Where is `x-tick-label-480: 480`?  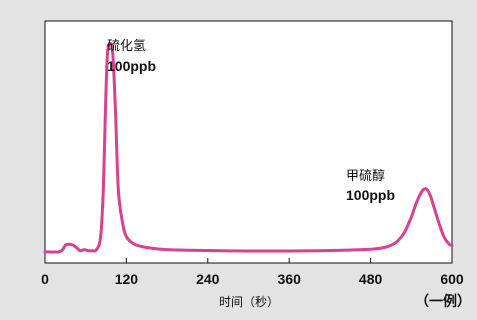
x-tick-label-480: 480 is located at coordinates (371, 279).